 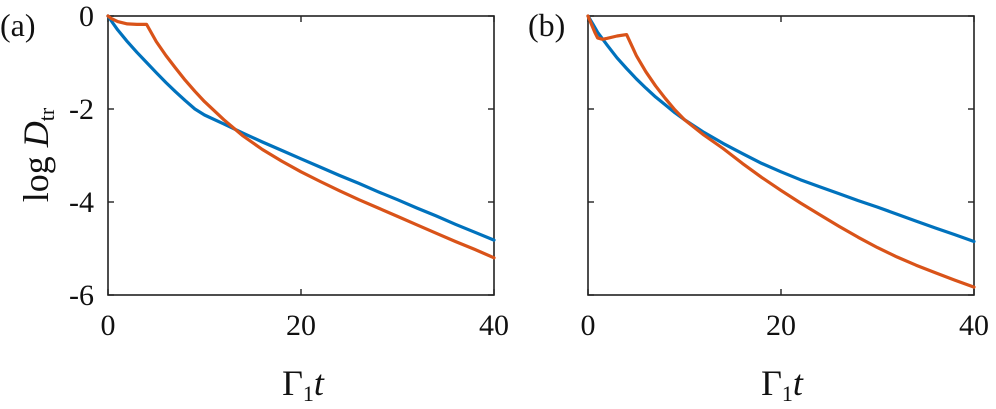 What do you see at coordinates (37, 154) in the screenshot?
I see `y-axis-label: log Dtr` at bounding box center [37, 154].